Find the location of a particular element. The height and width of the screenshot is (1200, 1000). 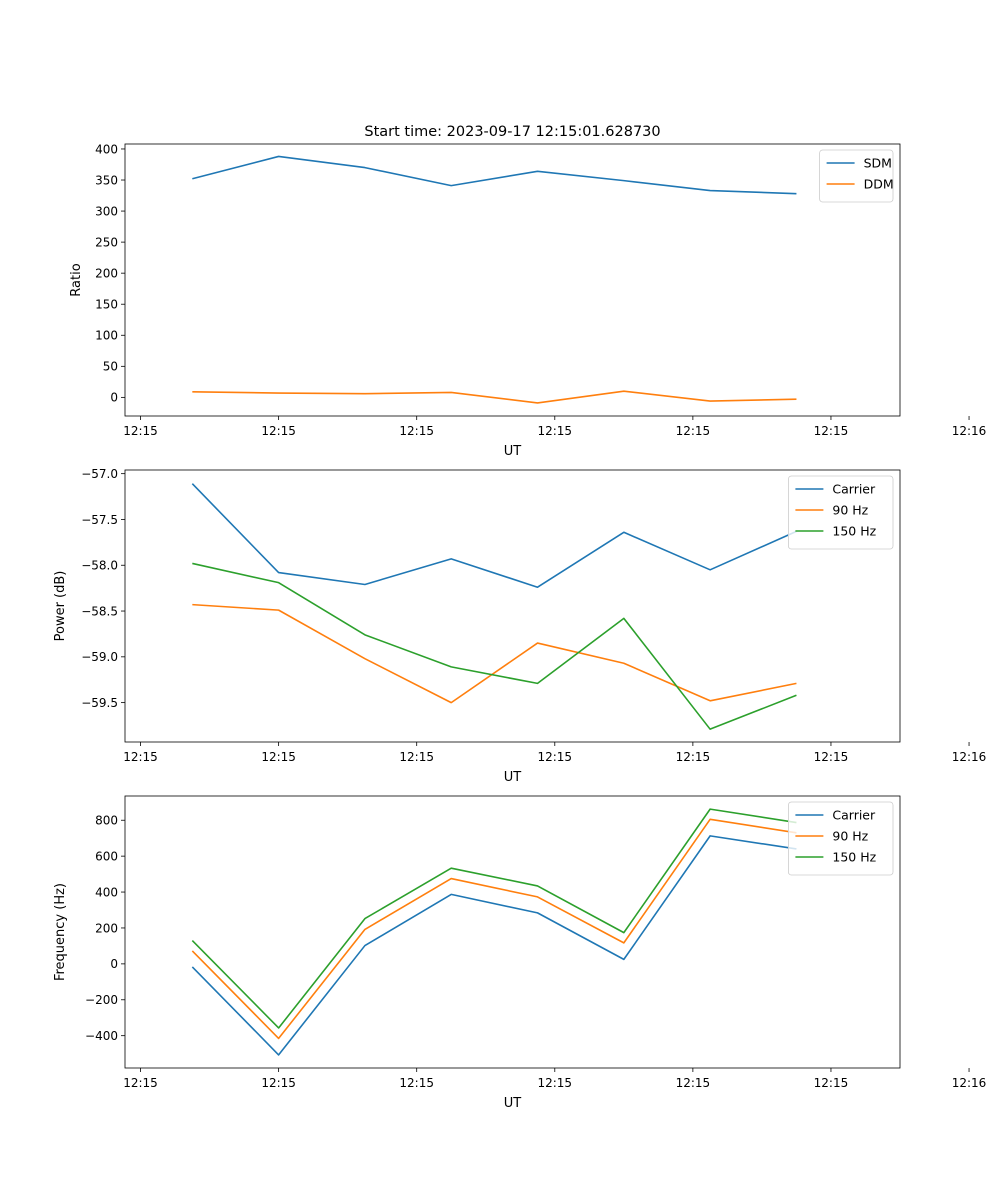

chart2-y-axis-label: Frequency (Hz) is located at coordinates (60, 932).